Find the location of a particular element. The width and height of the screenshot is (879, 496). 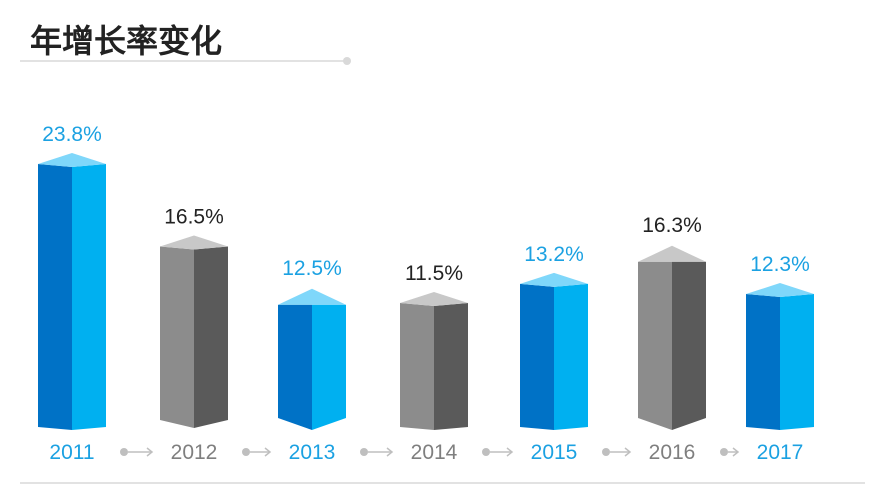

value-label: 12.5% is located at coordinates (312, 268).